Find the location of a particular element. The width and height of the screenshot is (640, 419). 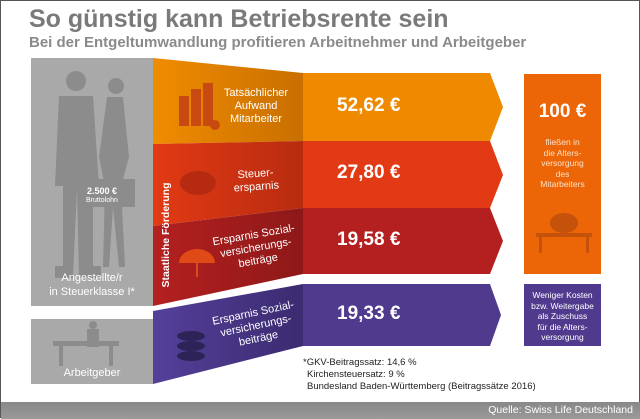

piggy-bench-icon is located at coordinates (564, 233).